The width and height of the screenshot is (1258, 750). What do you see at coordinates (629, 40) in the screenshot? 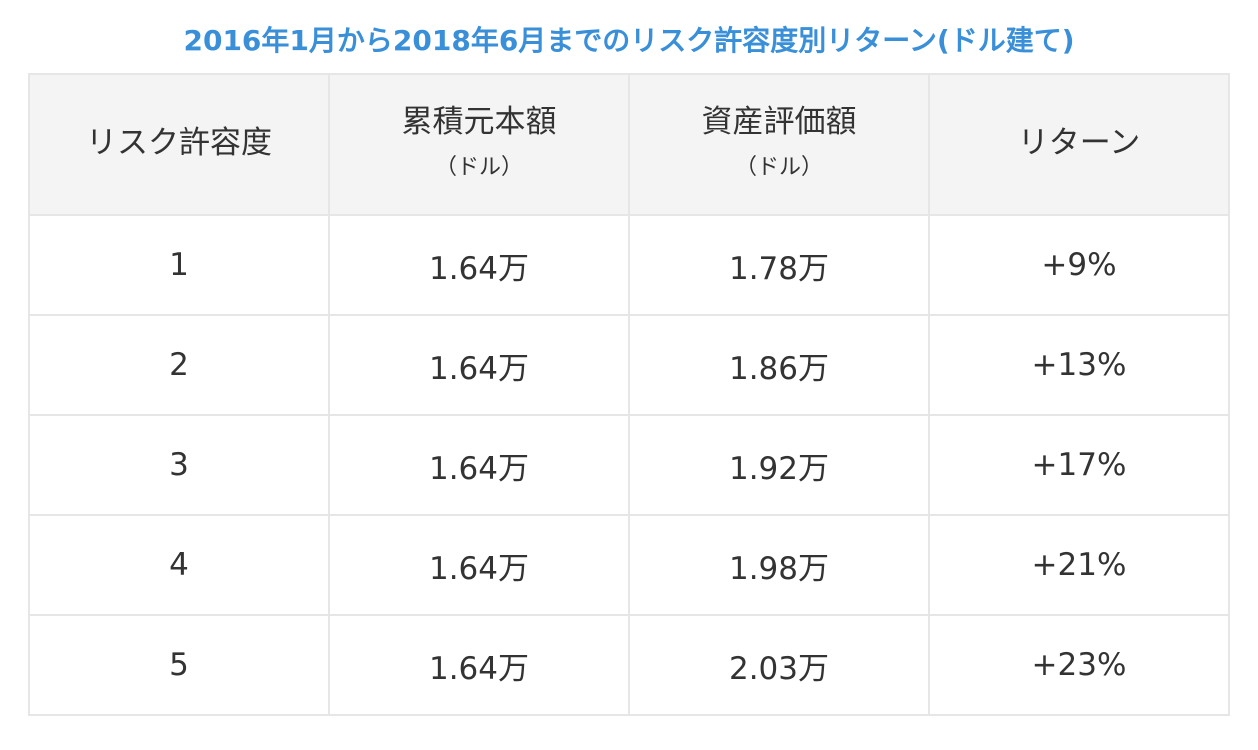
I see `table-title: 2016年1月から2018年6月までのリスク許容度別リターン(ドル建て)` at bounding box center [629, 40].